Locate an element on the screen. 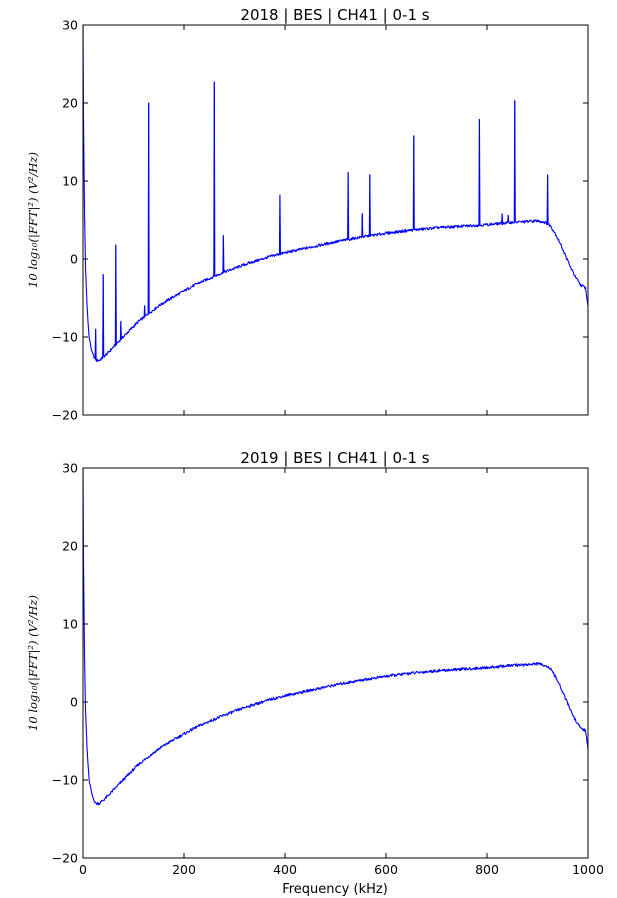 The width and height of the screenshot is (617, 898). x-tick-label: 600 is located at coordinates (386, 869).